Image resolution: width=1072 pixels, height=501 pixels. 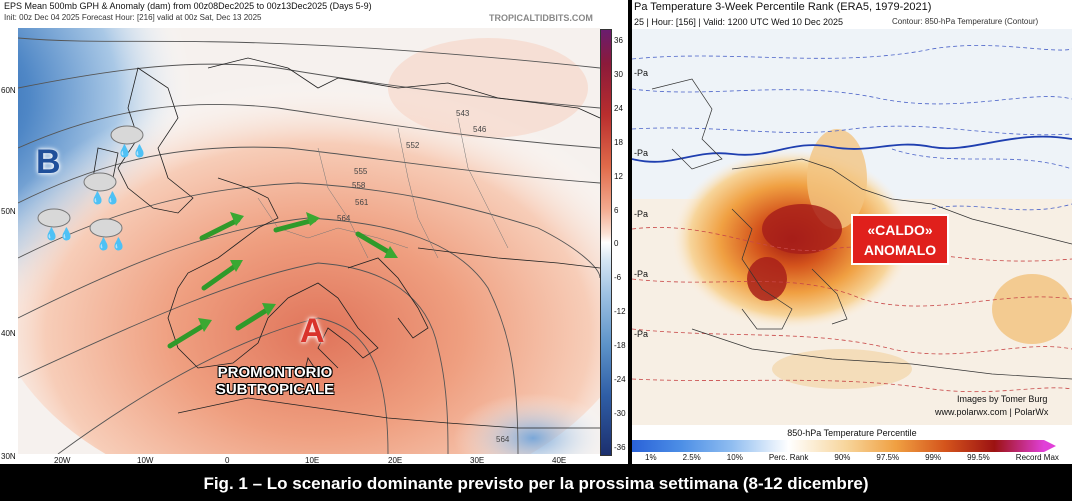 I want to click on colorbar-tick: -36, so click(x=620, y=447).